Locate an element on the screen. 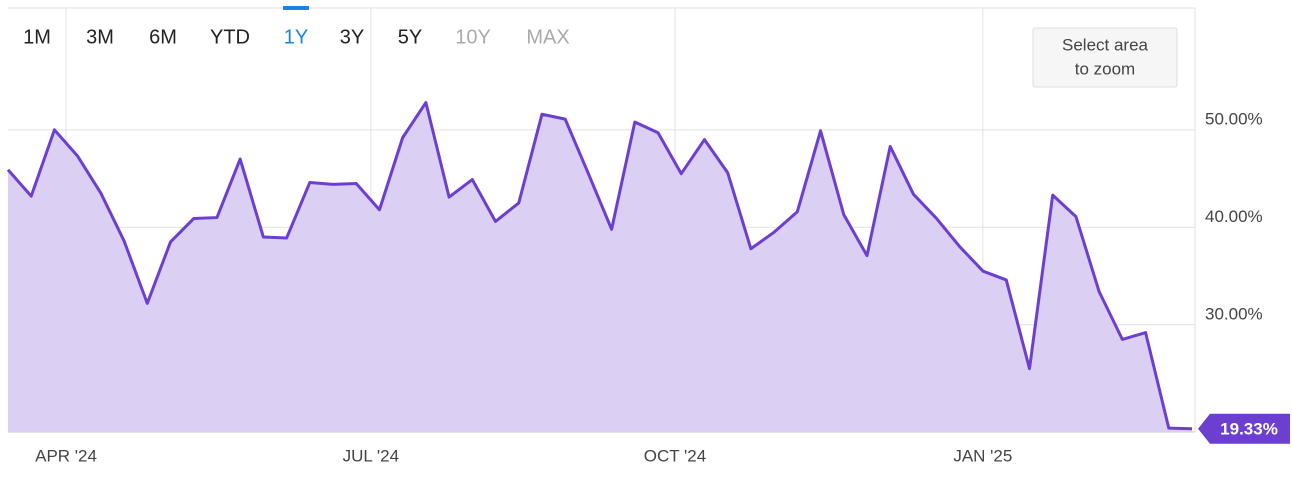  x-tick-label: APR '24 is located at coordinates (66, 455).